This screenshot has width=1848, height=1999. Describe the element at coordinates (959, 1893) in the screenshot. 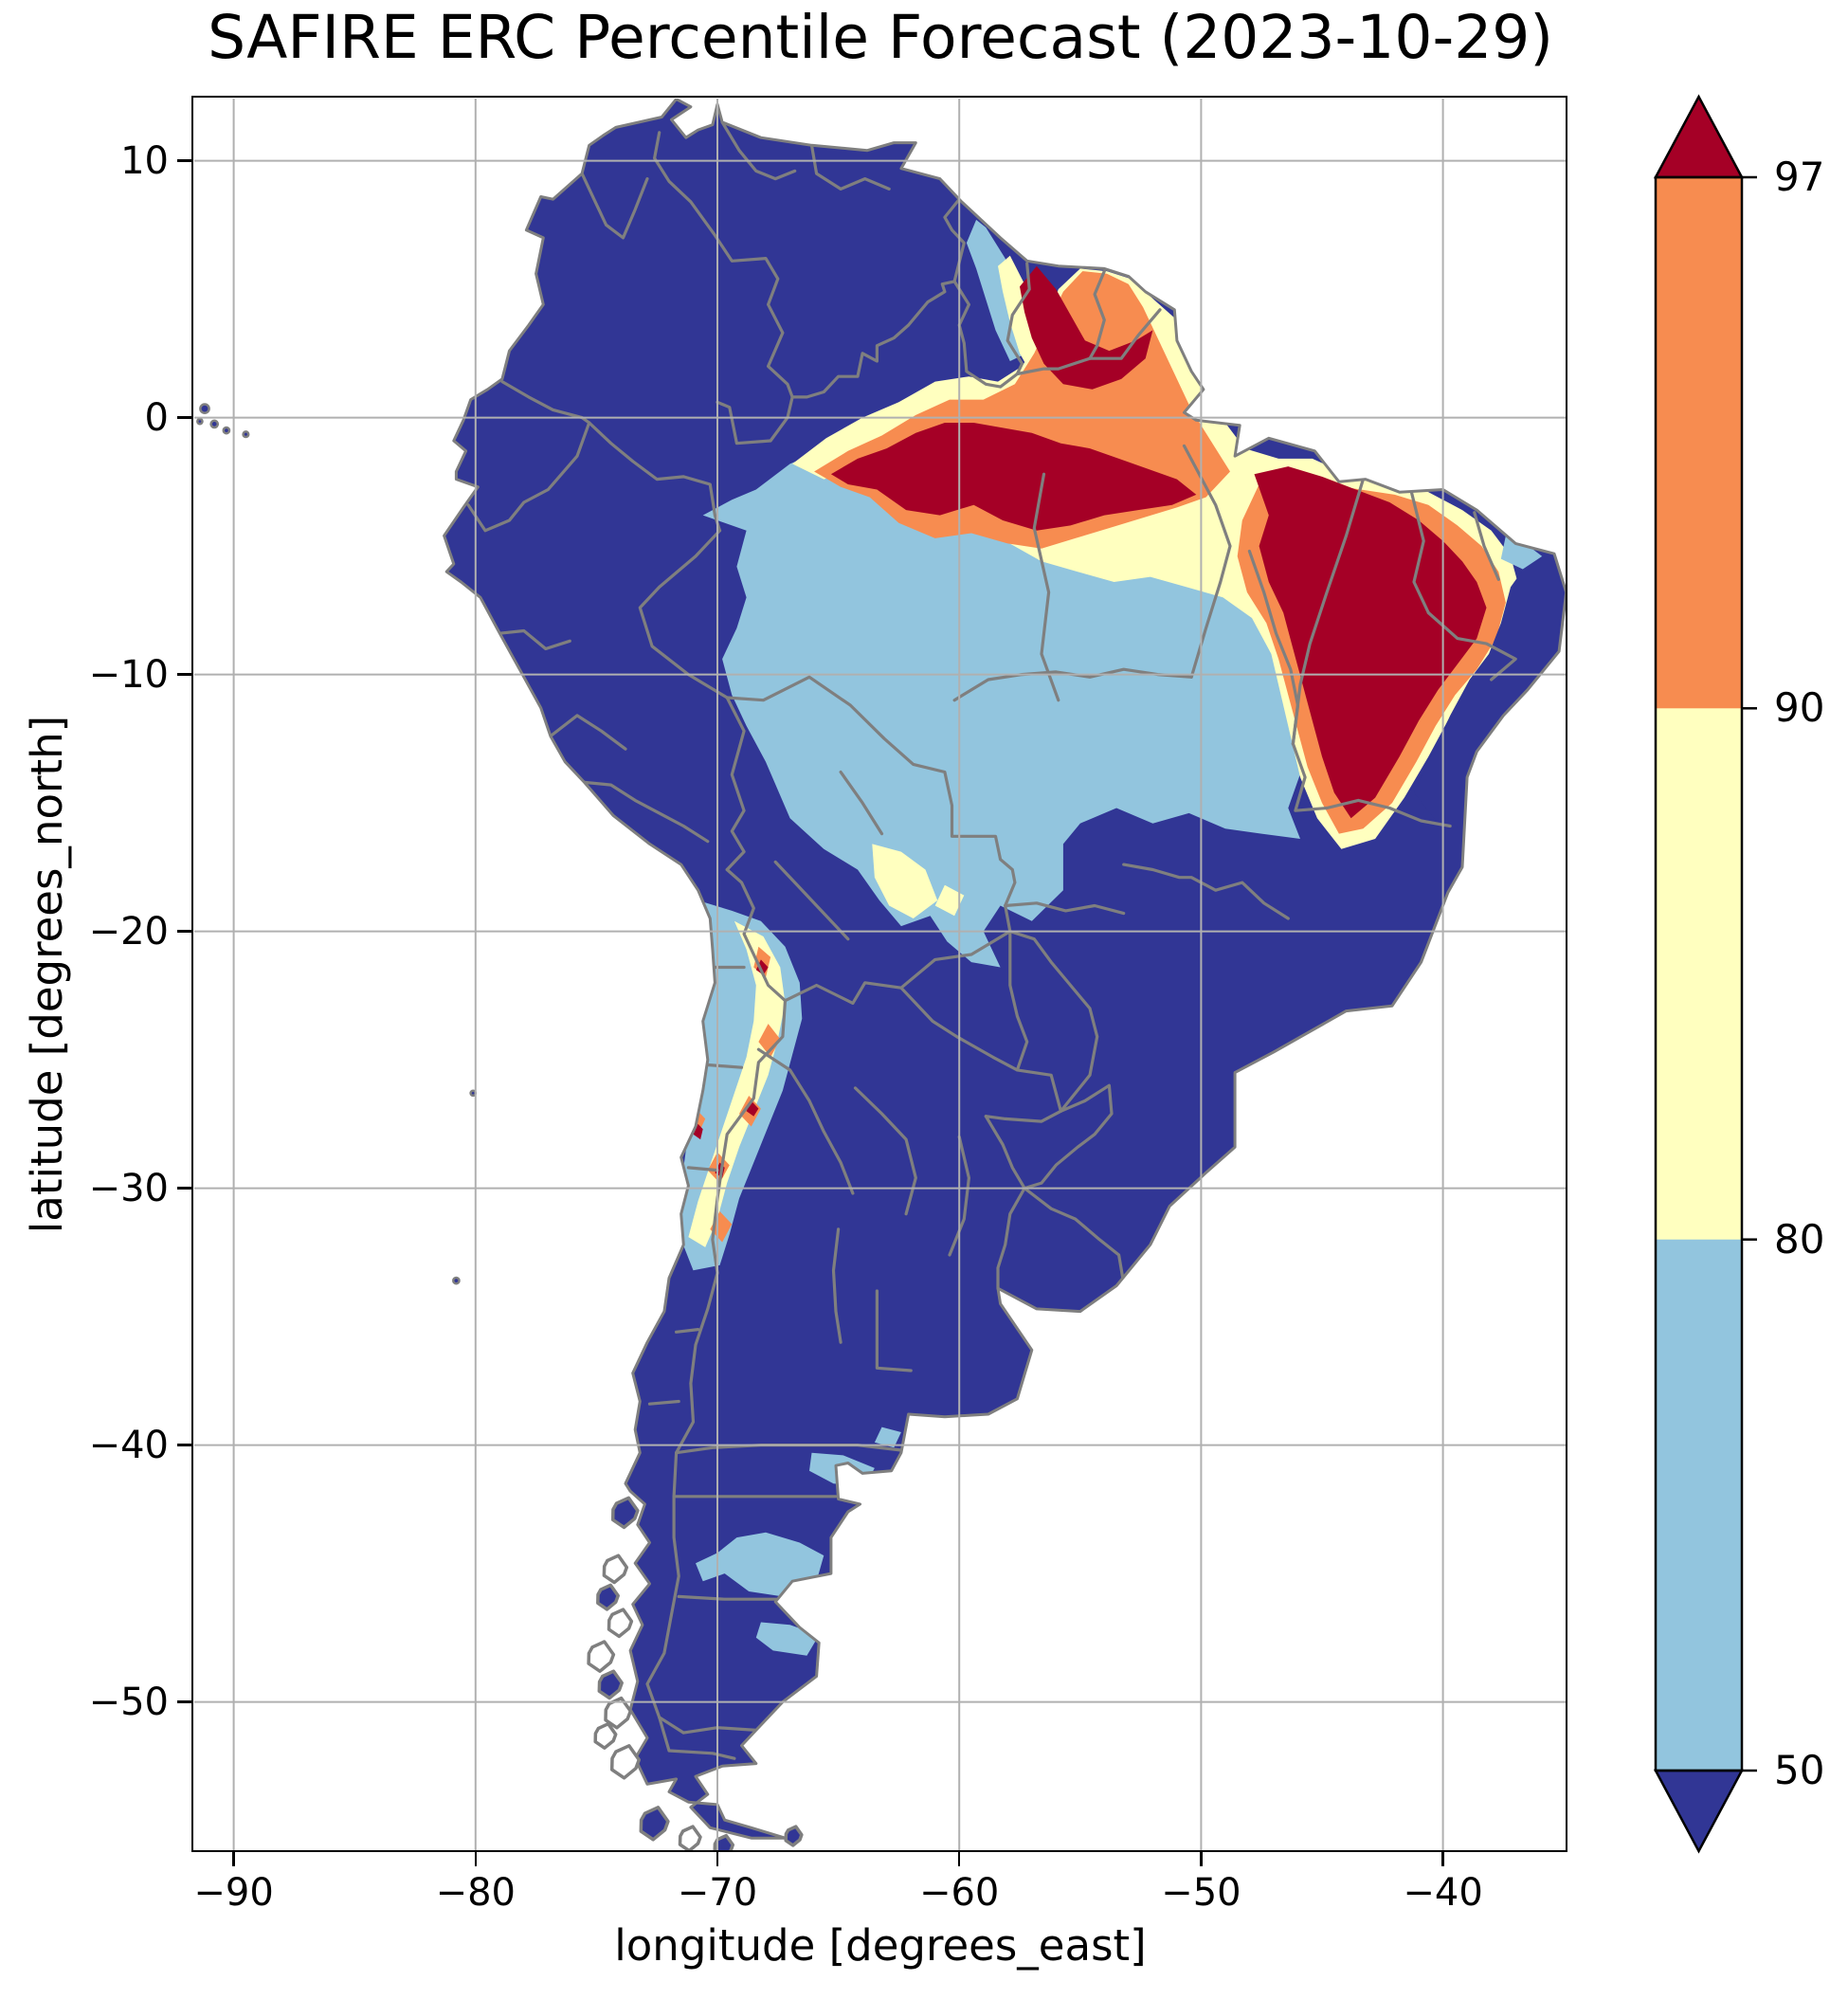

I see `x-tick-label: −60` at that location.